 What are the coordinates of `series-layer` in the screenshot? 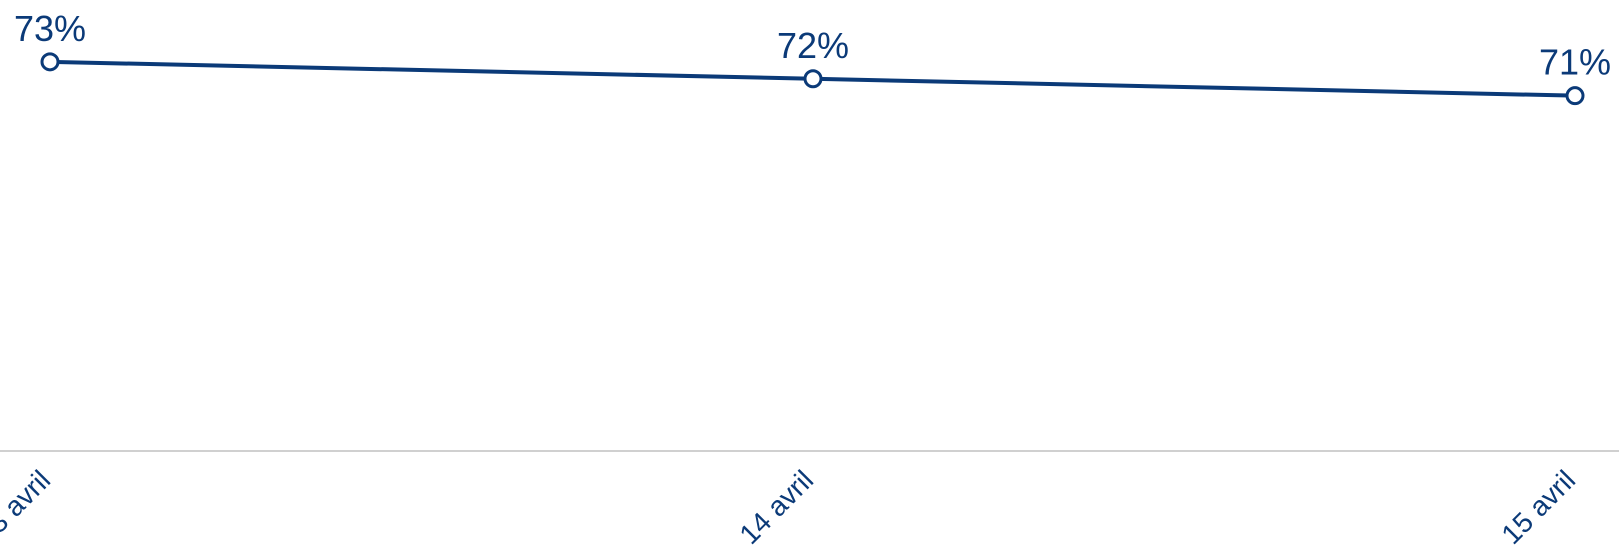 It's located at (812, 79).